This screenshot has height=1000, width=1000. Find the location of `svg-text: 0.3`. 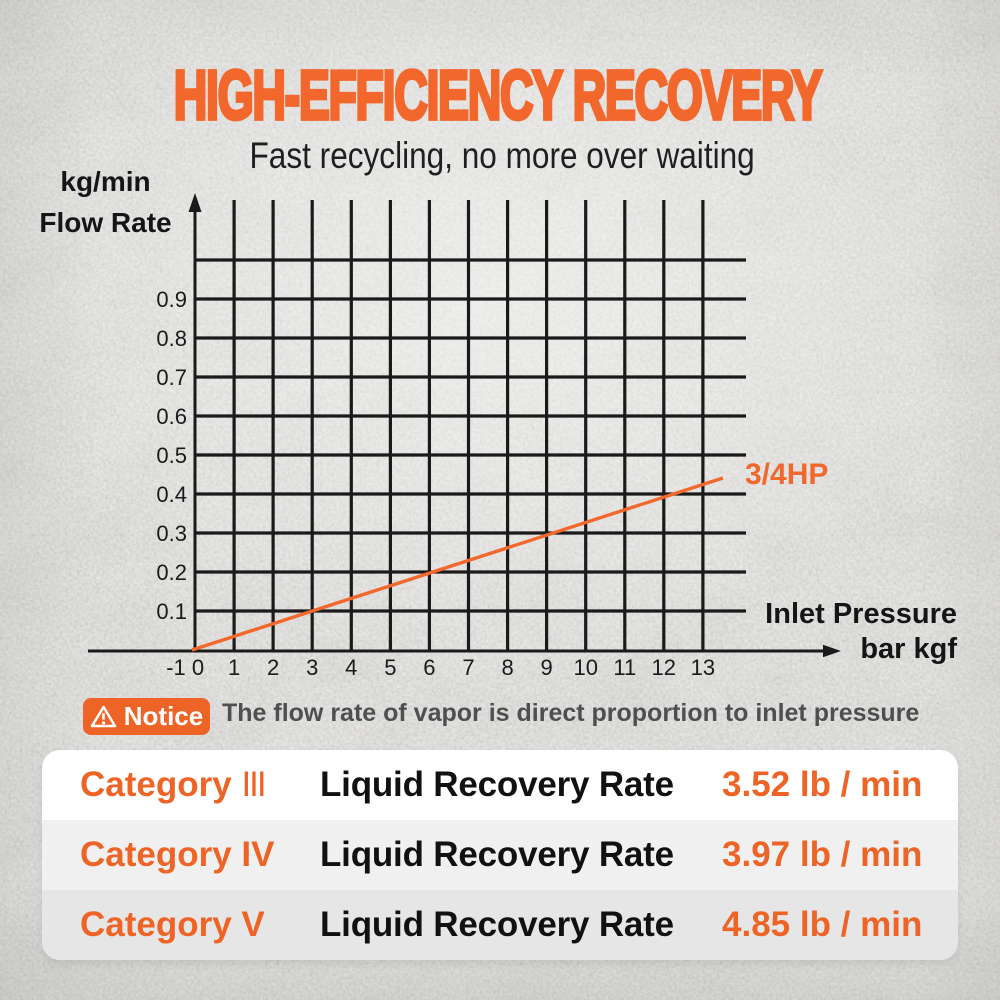

svg-text: 0.3 is located at coordinates (171, 533).